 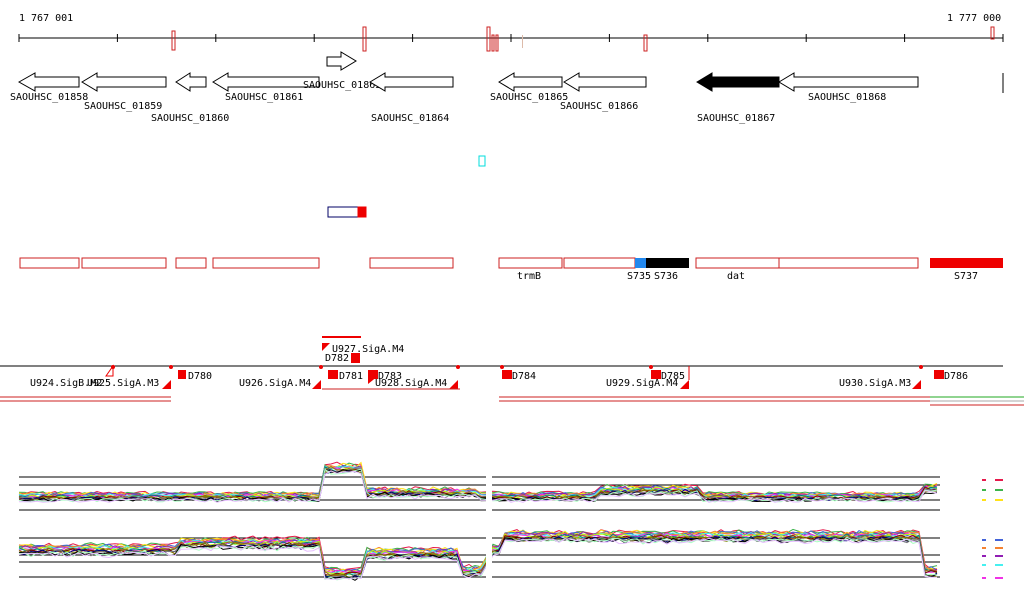 I want to click on gene-label: SAOUHSC_01863, so click(x=342, y=85).